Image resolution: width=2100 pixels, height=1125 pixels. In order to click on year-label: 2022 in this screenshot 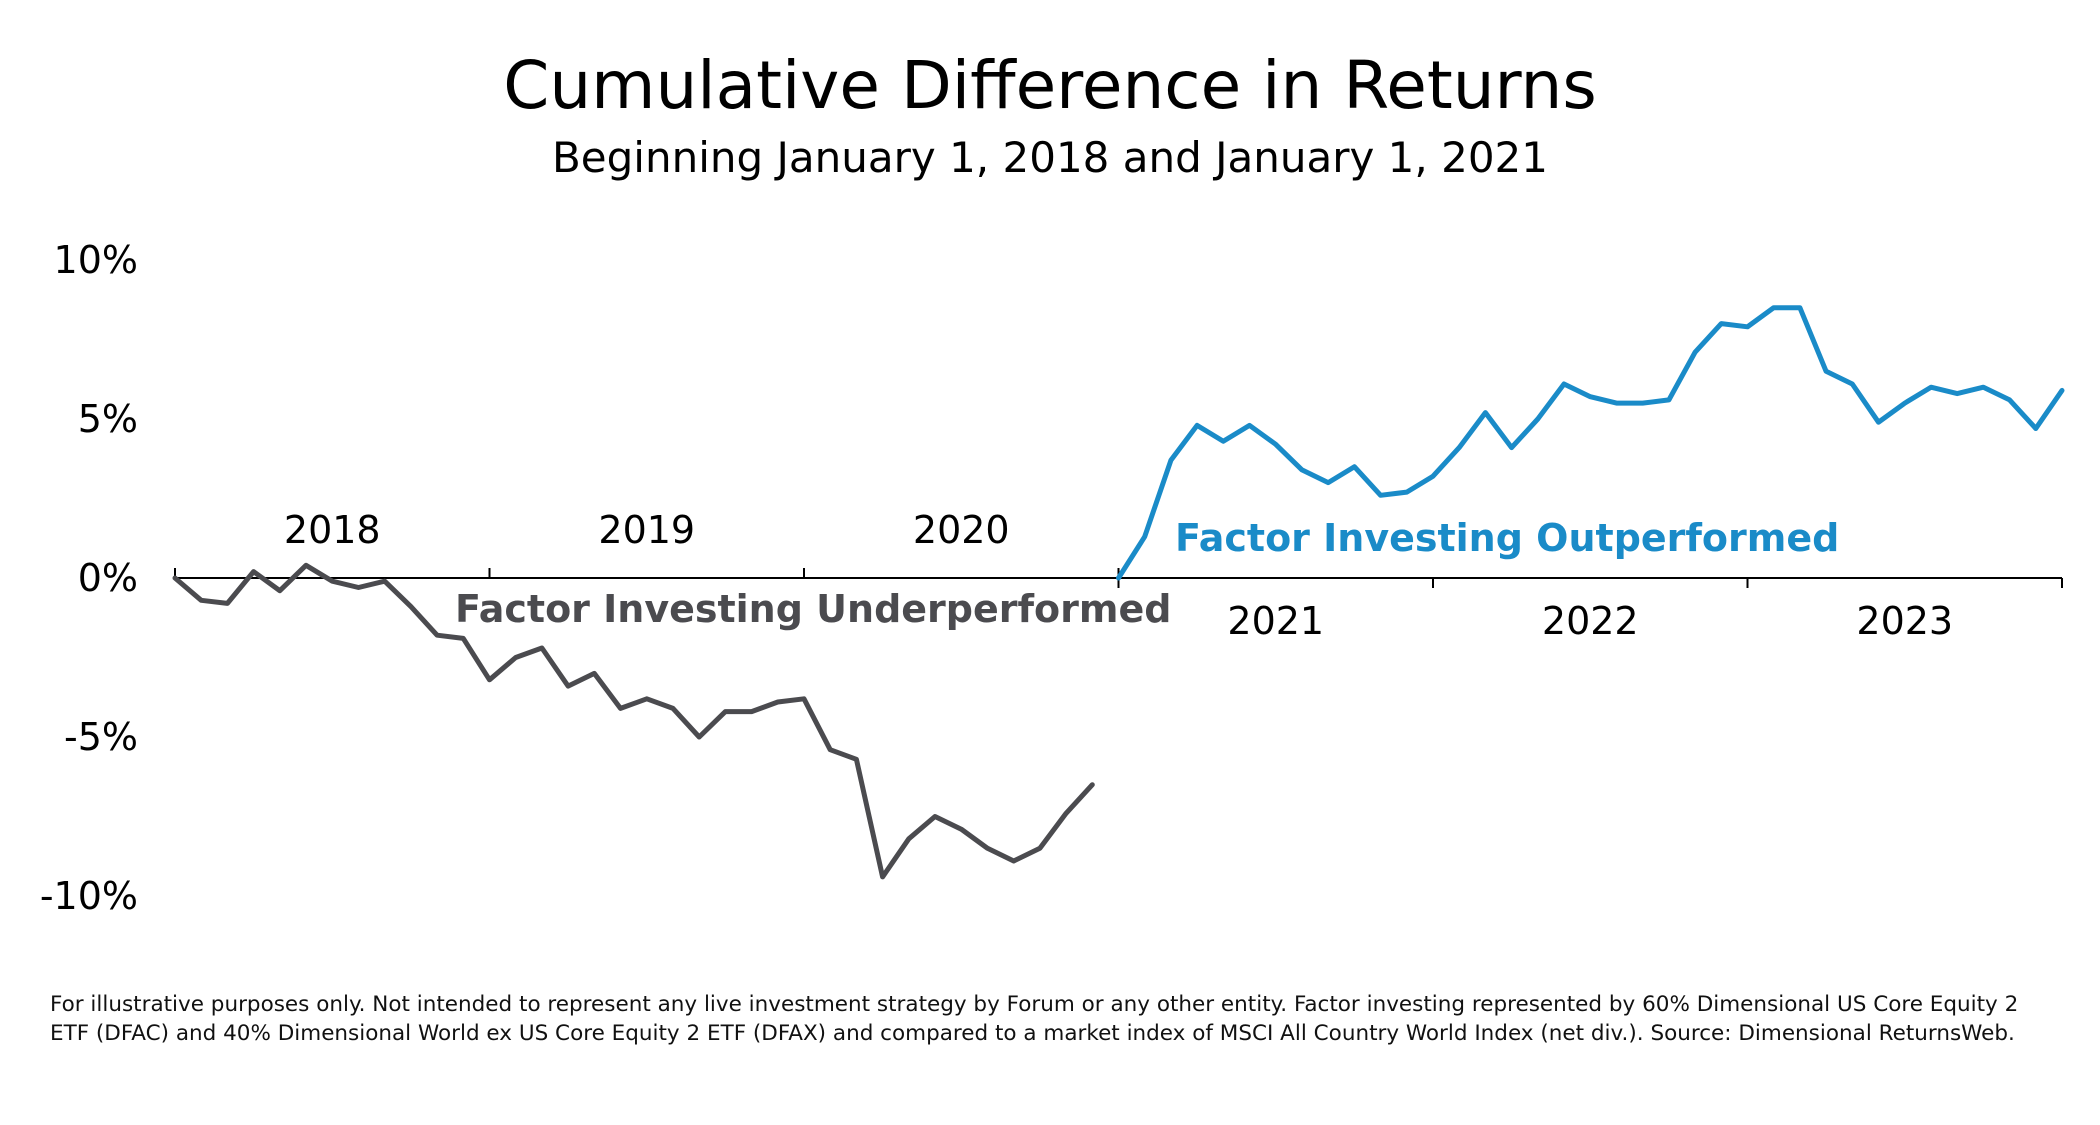, I will do `click(1590, 621)`.